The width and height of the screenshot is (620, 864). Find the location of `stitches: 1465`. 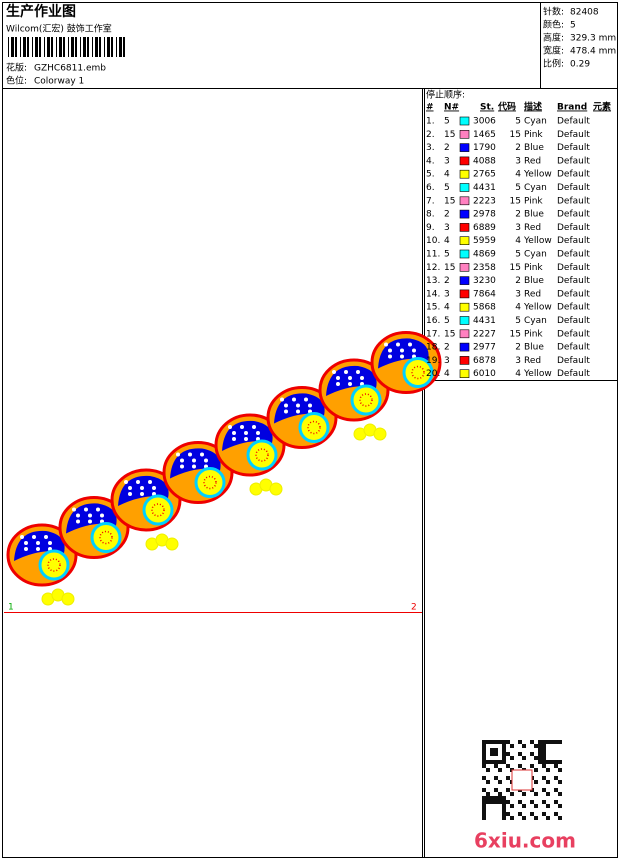

stitches: 1465 is located at coordinates (484, 135).